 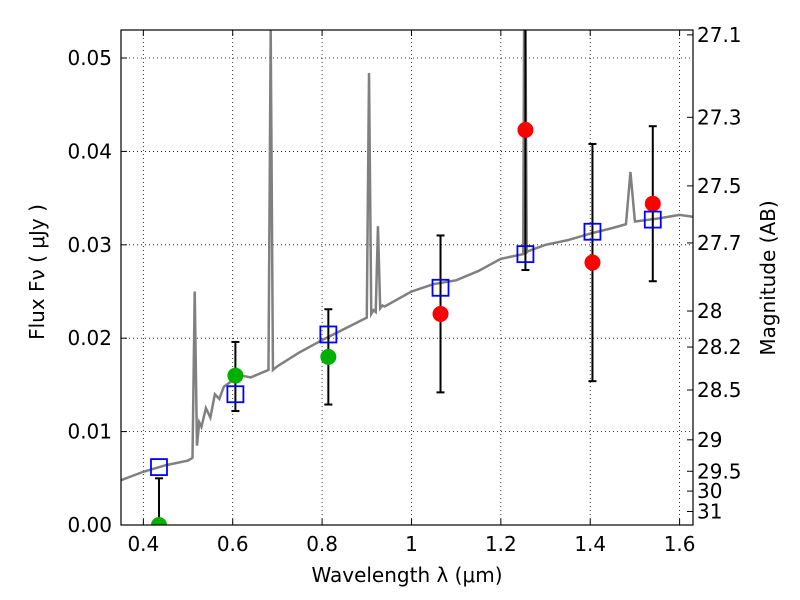 What do you see at coordinates (709, 512) in the screenshot?
I see `magnitude-tick-label: 31` at bounding box center [709, 512].